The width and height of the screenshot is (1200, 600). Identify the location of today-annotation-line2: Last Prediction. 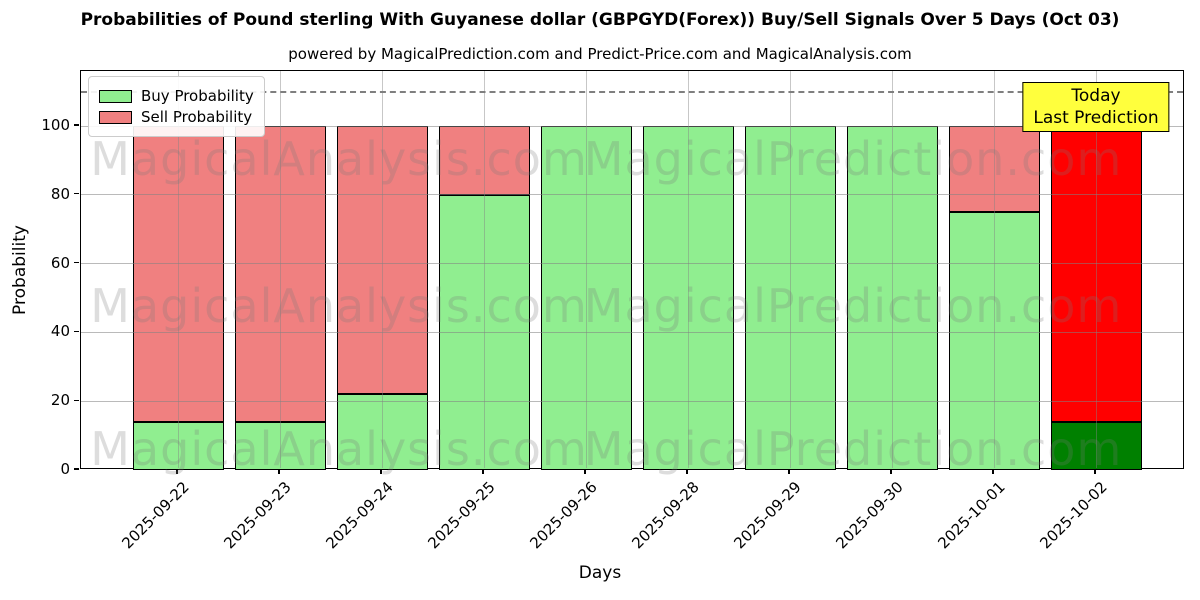
(1096, 118).